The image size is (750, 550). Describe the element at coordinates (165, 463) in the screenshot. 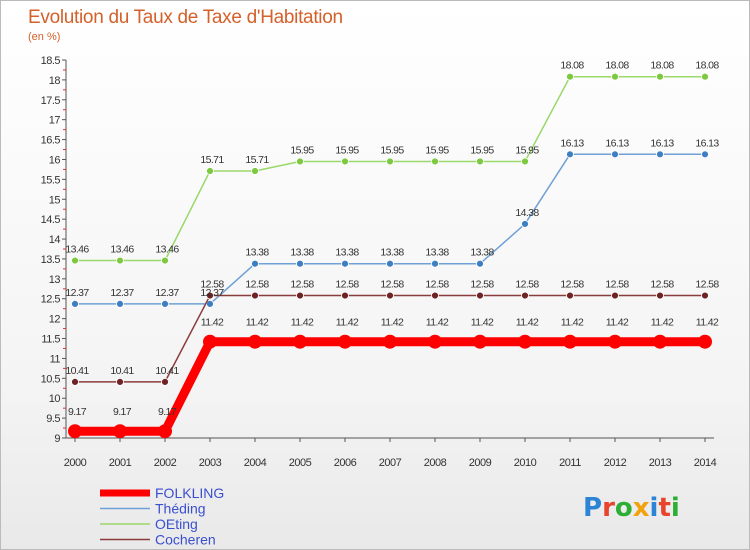

I see `x-tick-label: 2002` at that location.